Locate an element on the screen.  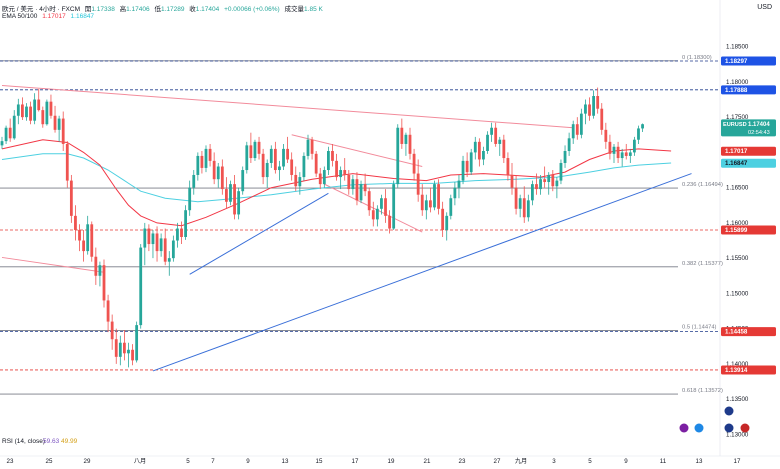
rsi-label: RSI (14, close) is located at coordinates (23, 441).